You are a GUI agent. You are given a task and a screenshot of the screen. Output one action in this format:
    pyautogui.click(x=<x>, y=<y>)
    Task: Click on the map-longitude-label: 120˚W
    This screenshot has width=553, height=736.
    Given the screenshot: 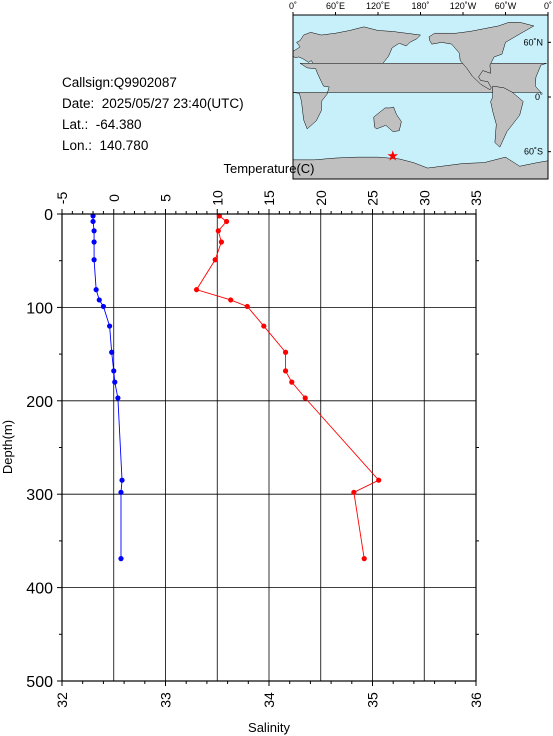 What is the action you would take?
    pyautogui.click(x=463, y=6)
    